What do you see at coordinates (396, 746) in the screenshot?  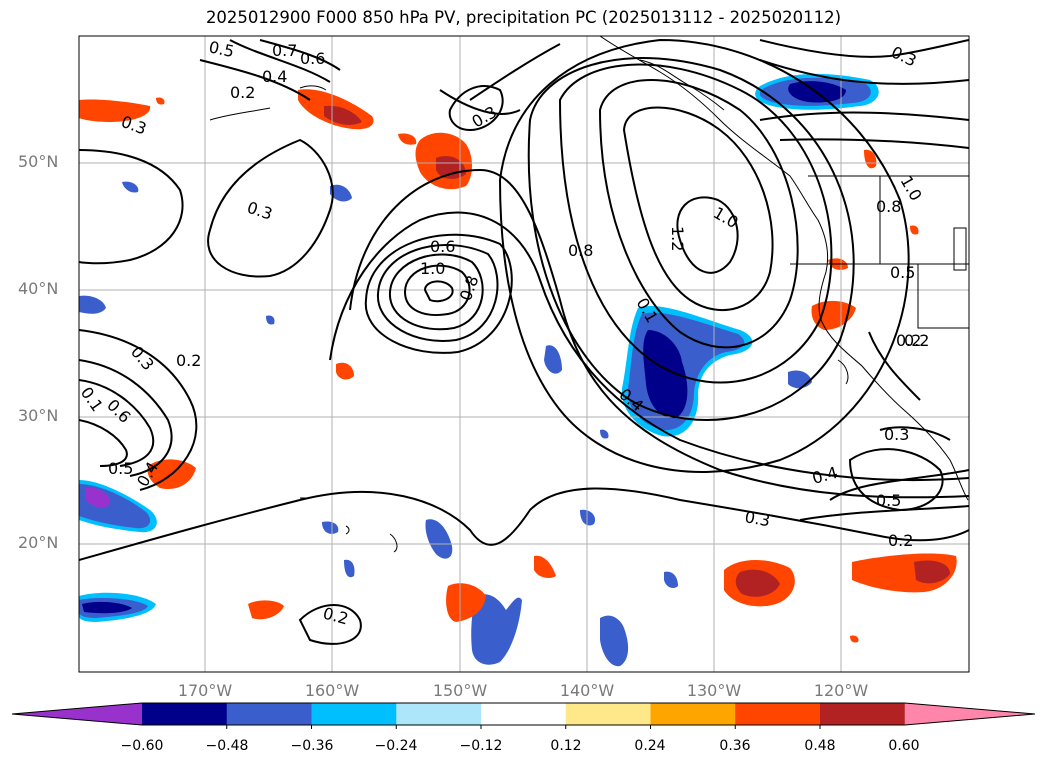 I see `colorbar-tick-label: −0.24` at bounding box center [396, 746].